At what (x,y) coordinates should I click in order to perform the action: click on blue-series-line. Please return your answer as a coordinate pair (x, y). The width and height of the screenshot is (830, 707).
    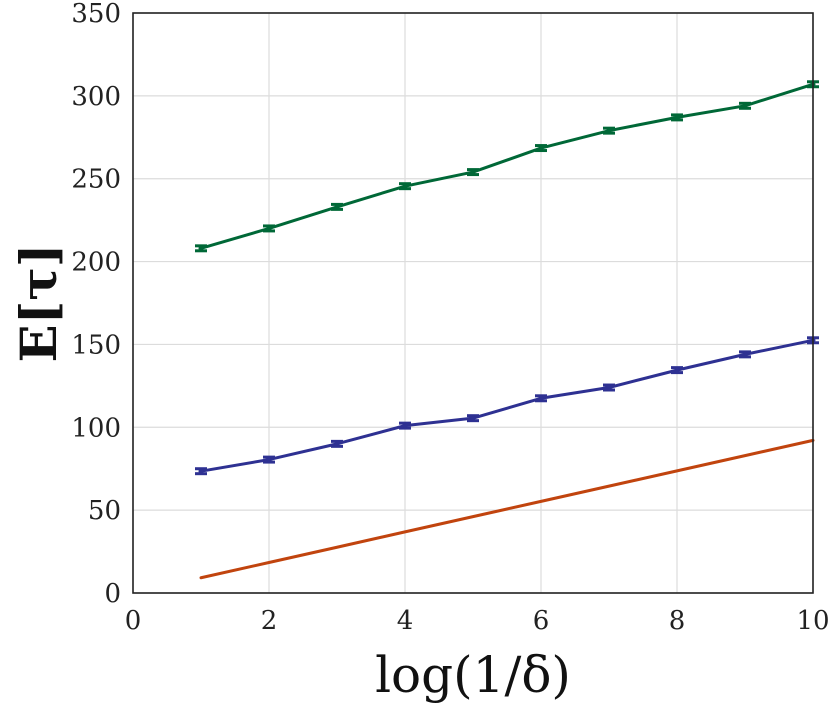
    Looking at the image, I should click on (507, 405).